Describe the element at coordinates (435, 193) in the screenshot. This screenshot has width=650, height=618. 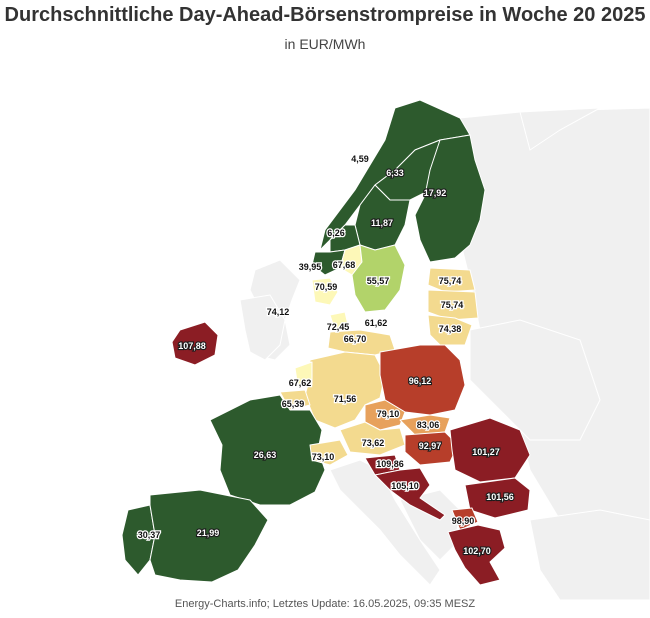
I see `label-fi: 17,92` at that location.